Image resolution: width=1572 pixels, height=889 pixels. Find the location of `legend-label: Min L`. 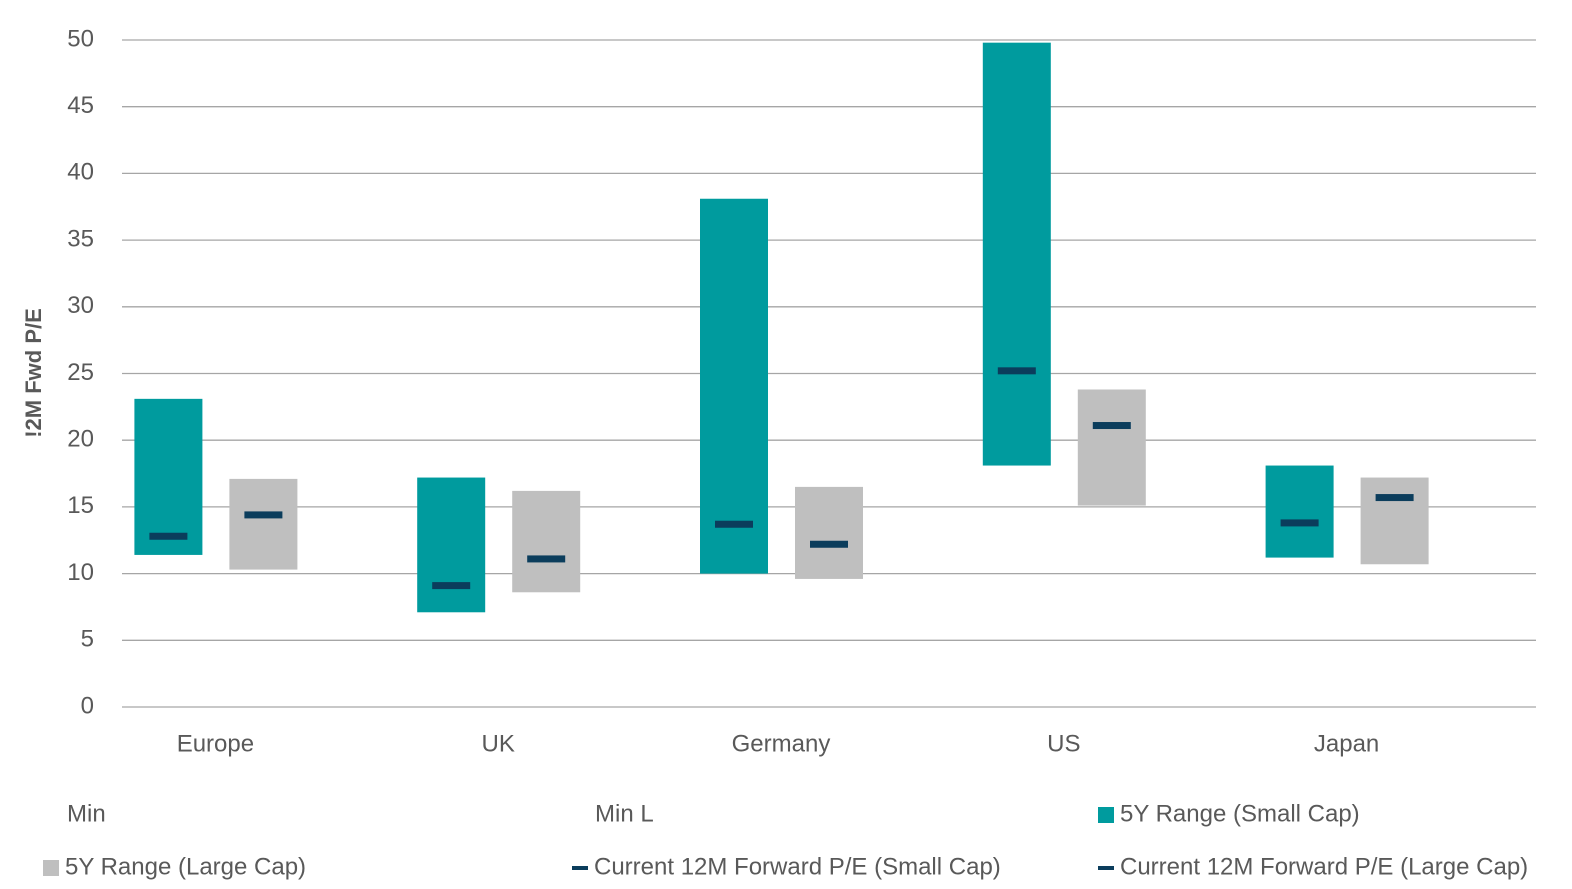

legend-label: Min L is located at coordinates (624, 813).